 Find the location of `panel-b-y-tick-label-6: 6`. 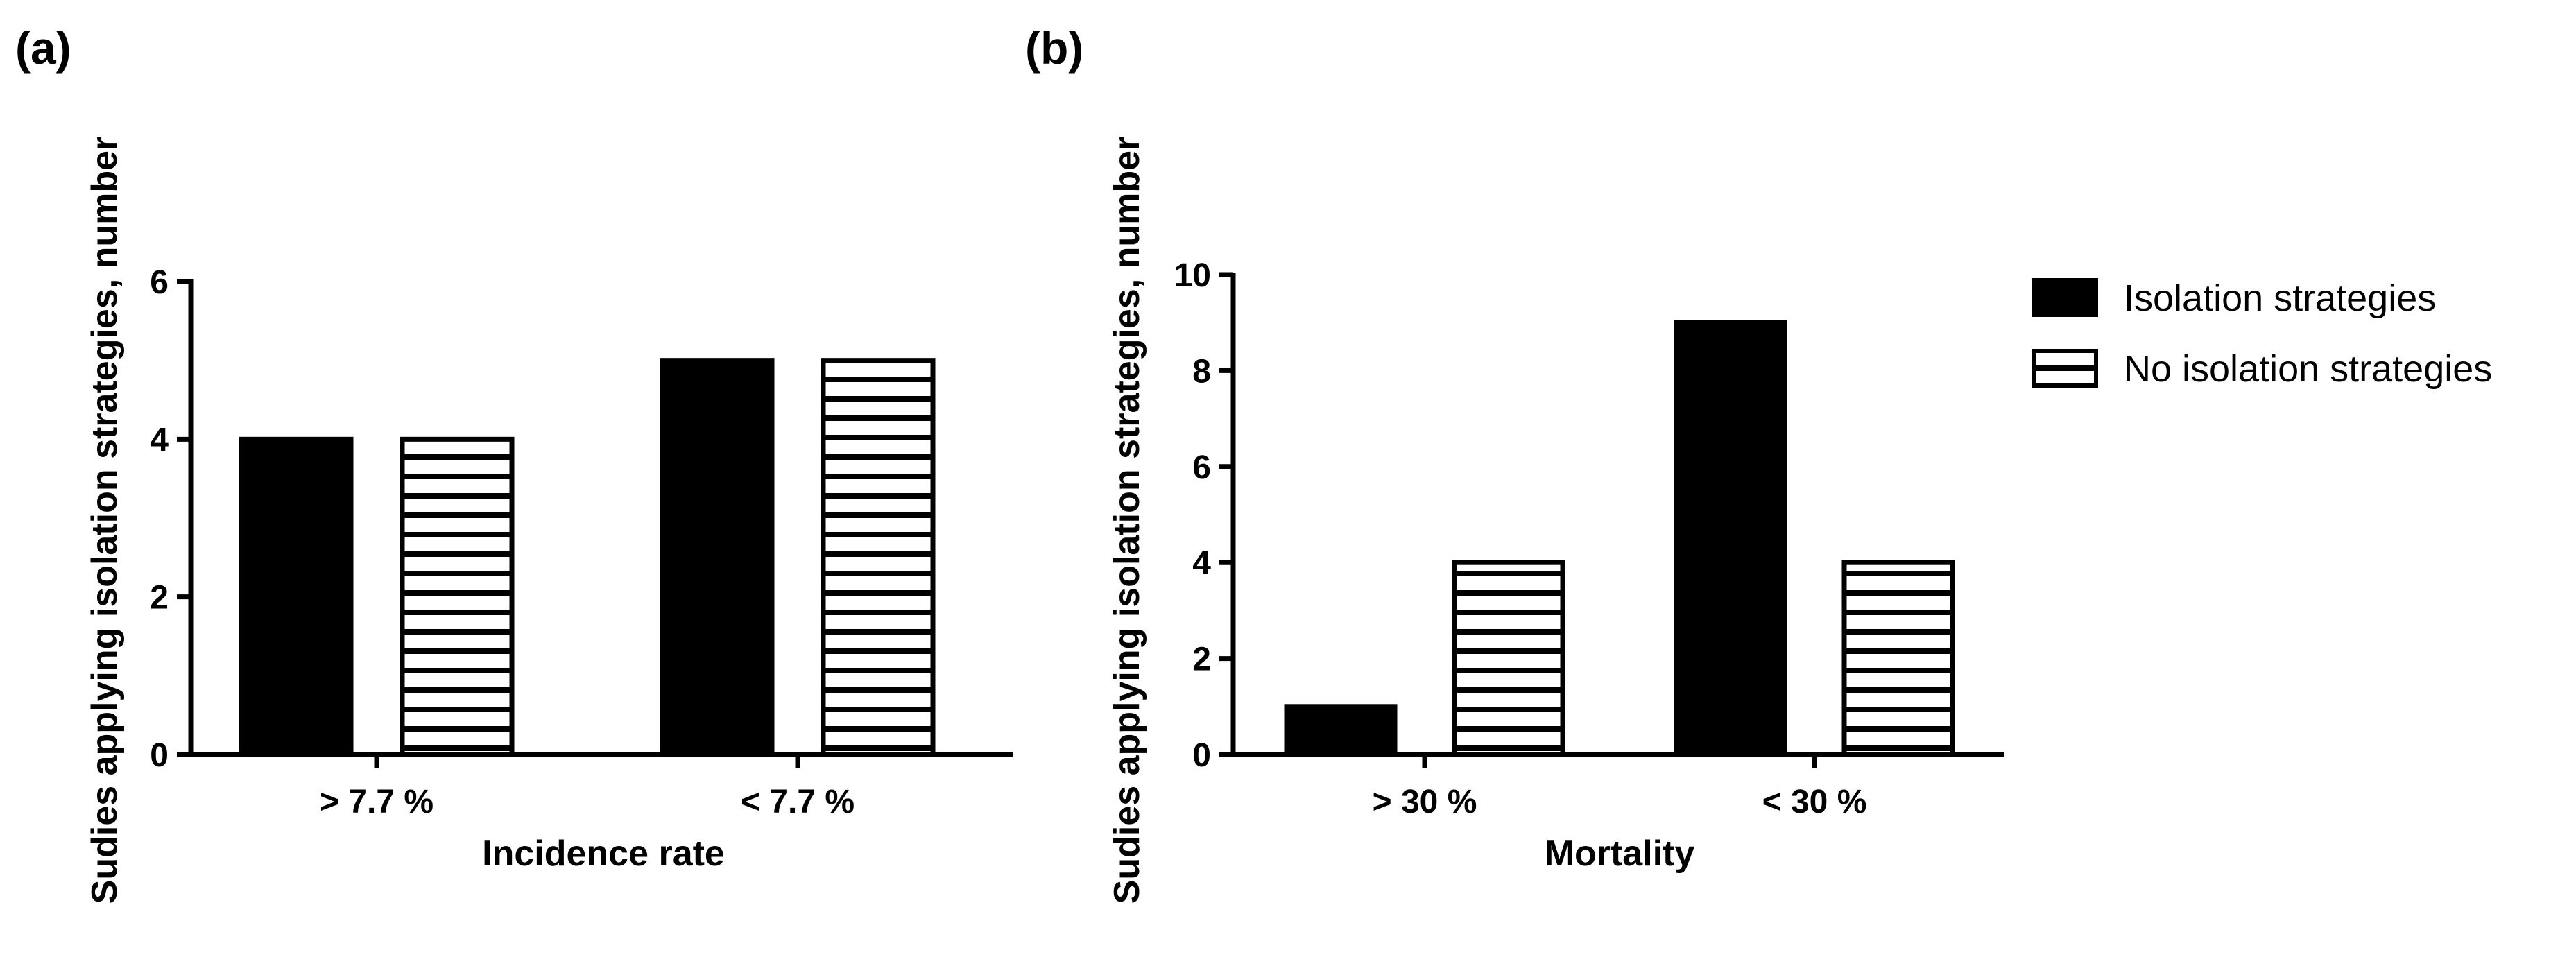

panel-b-y-tick-label-6: 6 is located at coordinates (1201, 467).